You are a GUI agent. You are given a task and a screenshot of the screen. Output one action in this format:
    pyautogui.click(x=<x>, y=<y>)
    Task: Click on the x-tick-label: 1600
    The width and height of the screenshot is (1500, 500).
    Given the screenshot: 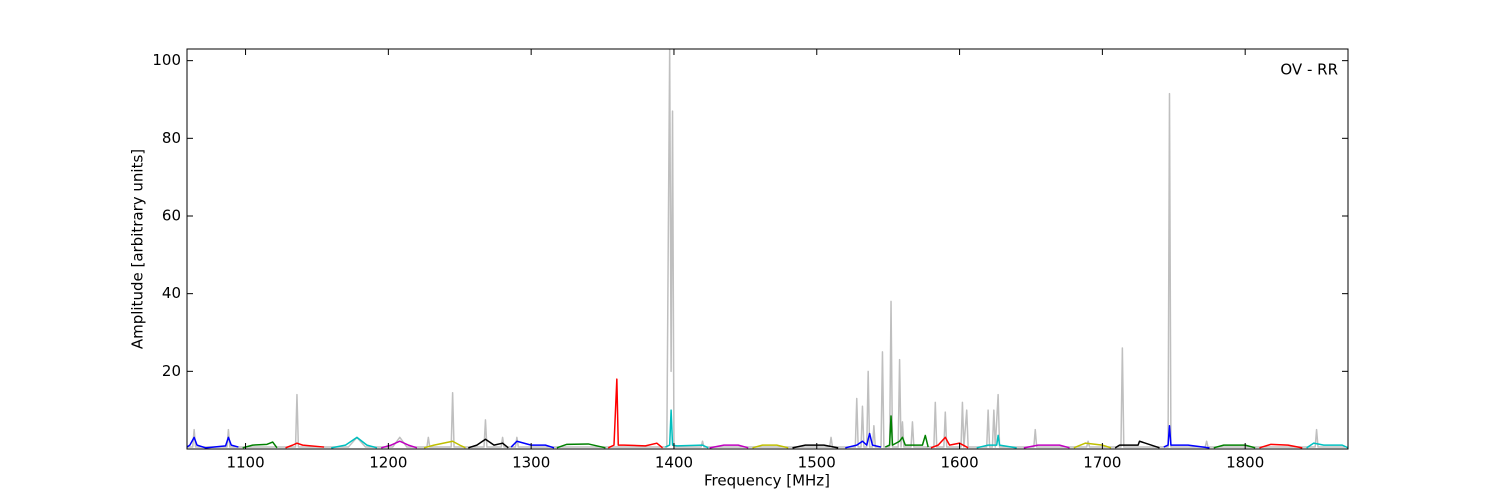 What is the action you would take?
    pyautogui.click(x=959, y=463)
    